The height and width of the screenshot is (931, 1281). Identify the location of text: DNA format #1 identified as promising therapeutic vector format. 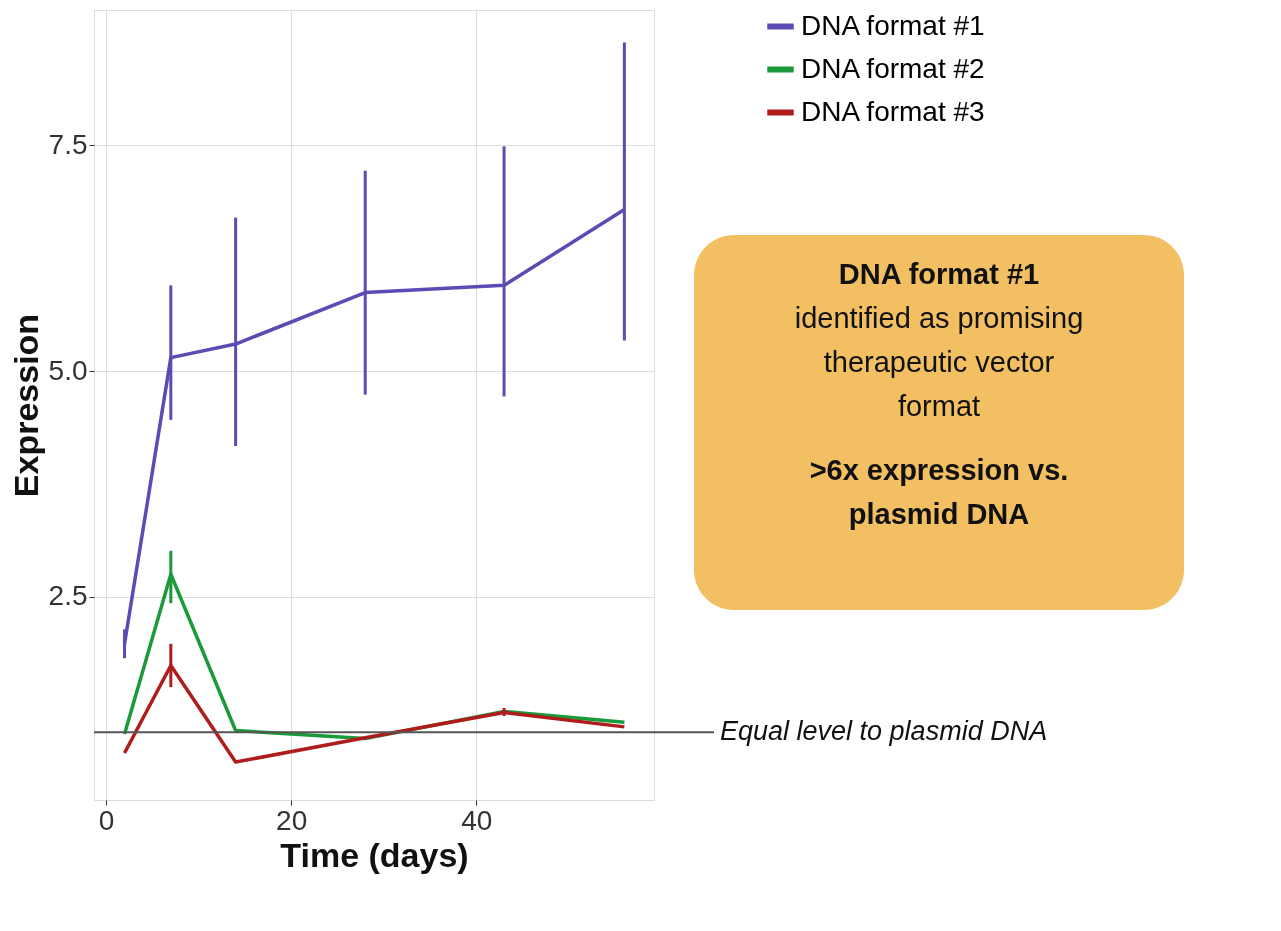
(939, 340).